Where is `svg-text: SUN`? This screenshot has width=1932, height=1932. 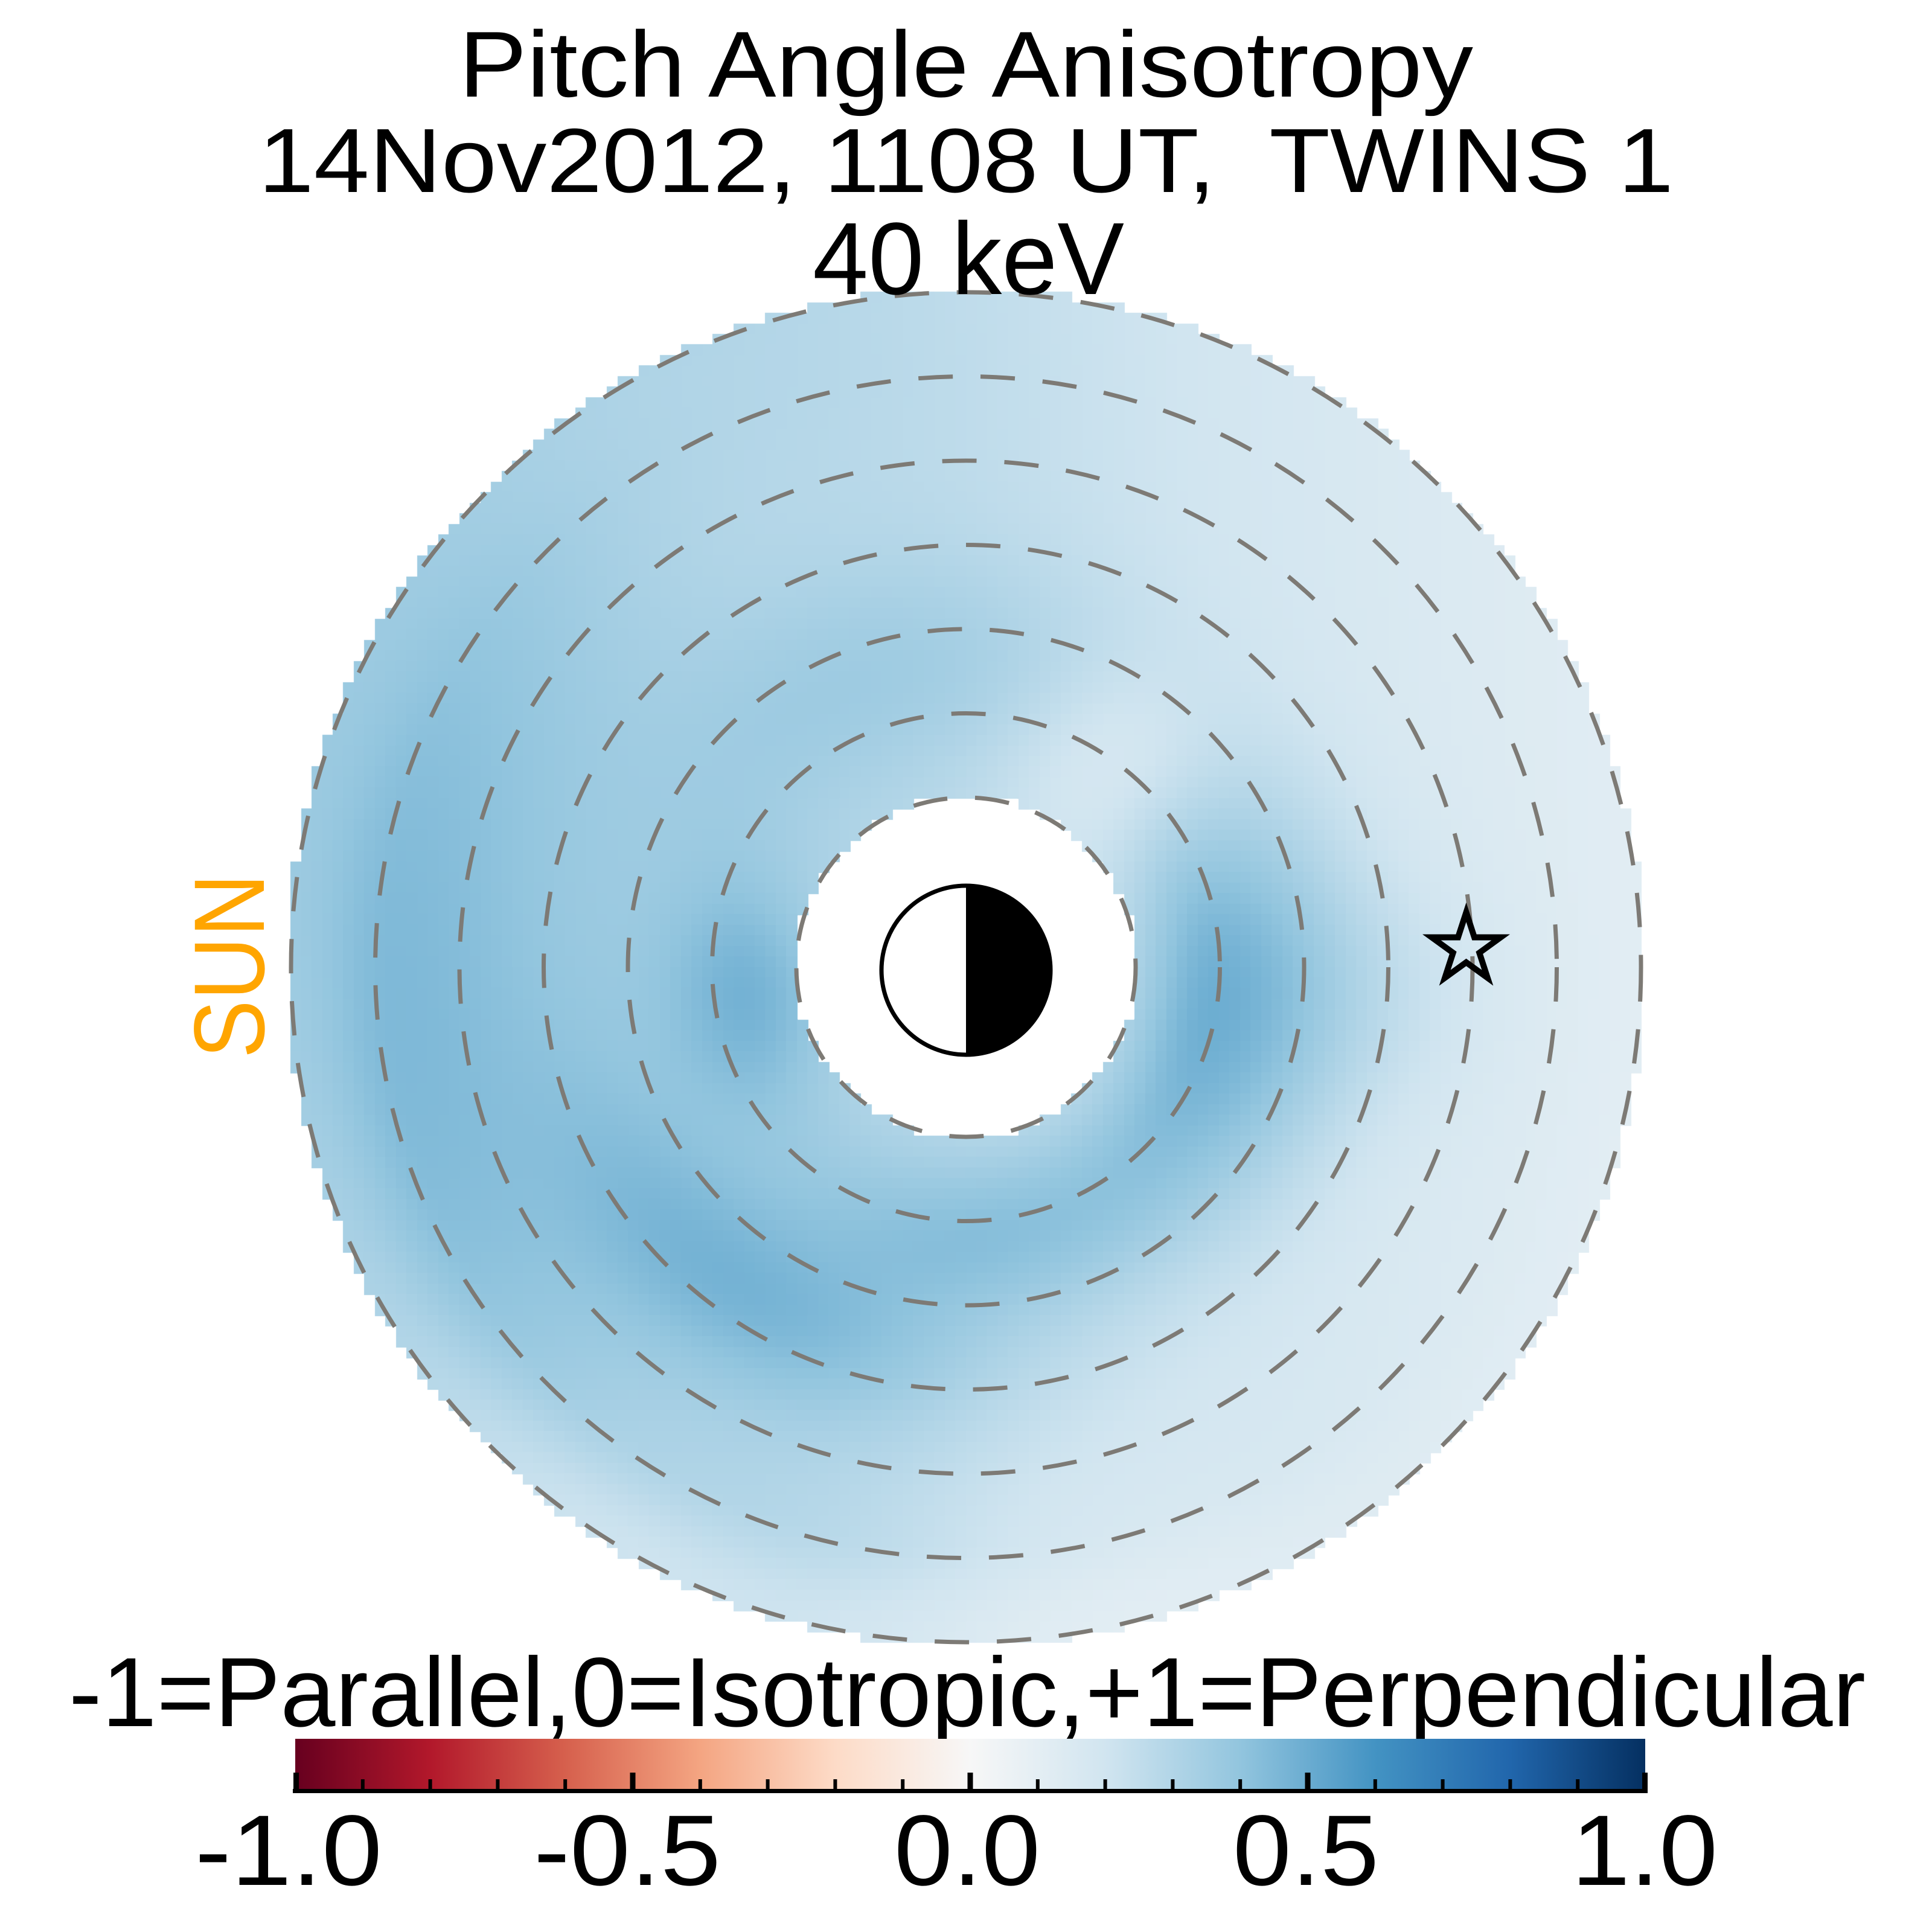
svg-text: SUN is located at coordinates (230, 966).